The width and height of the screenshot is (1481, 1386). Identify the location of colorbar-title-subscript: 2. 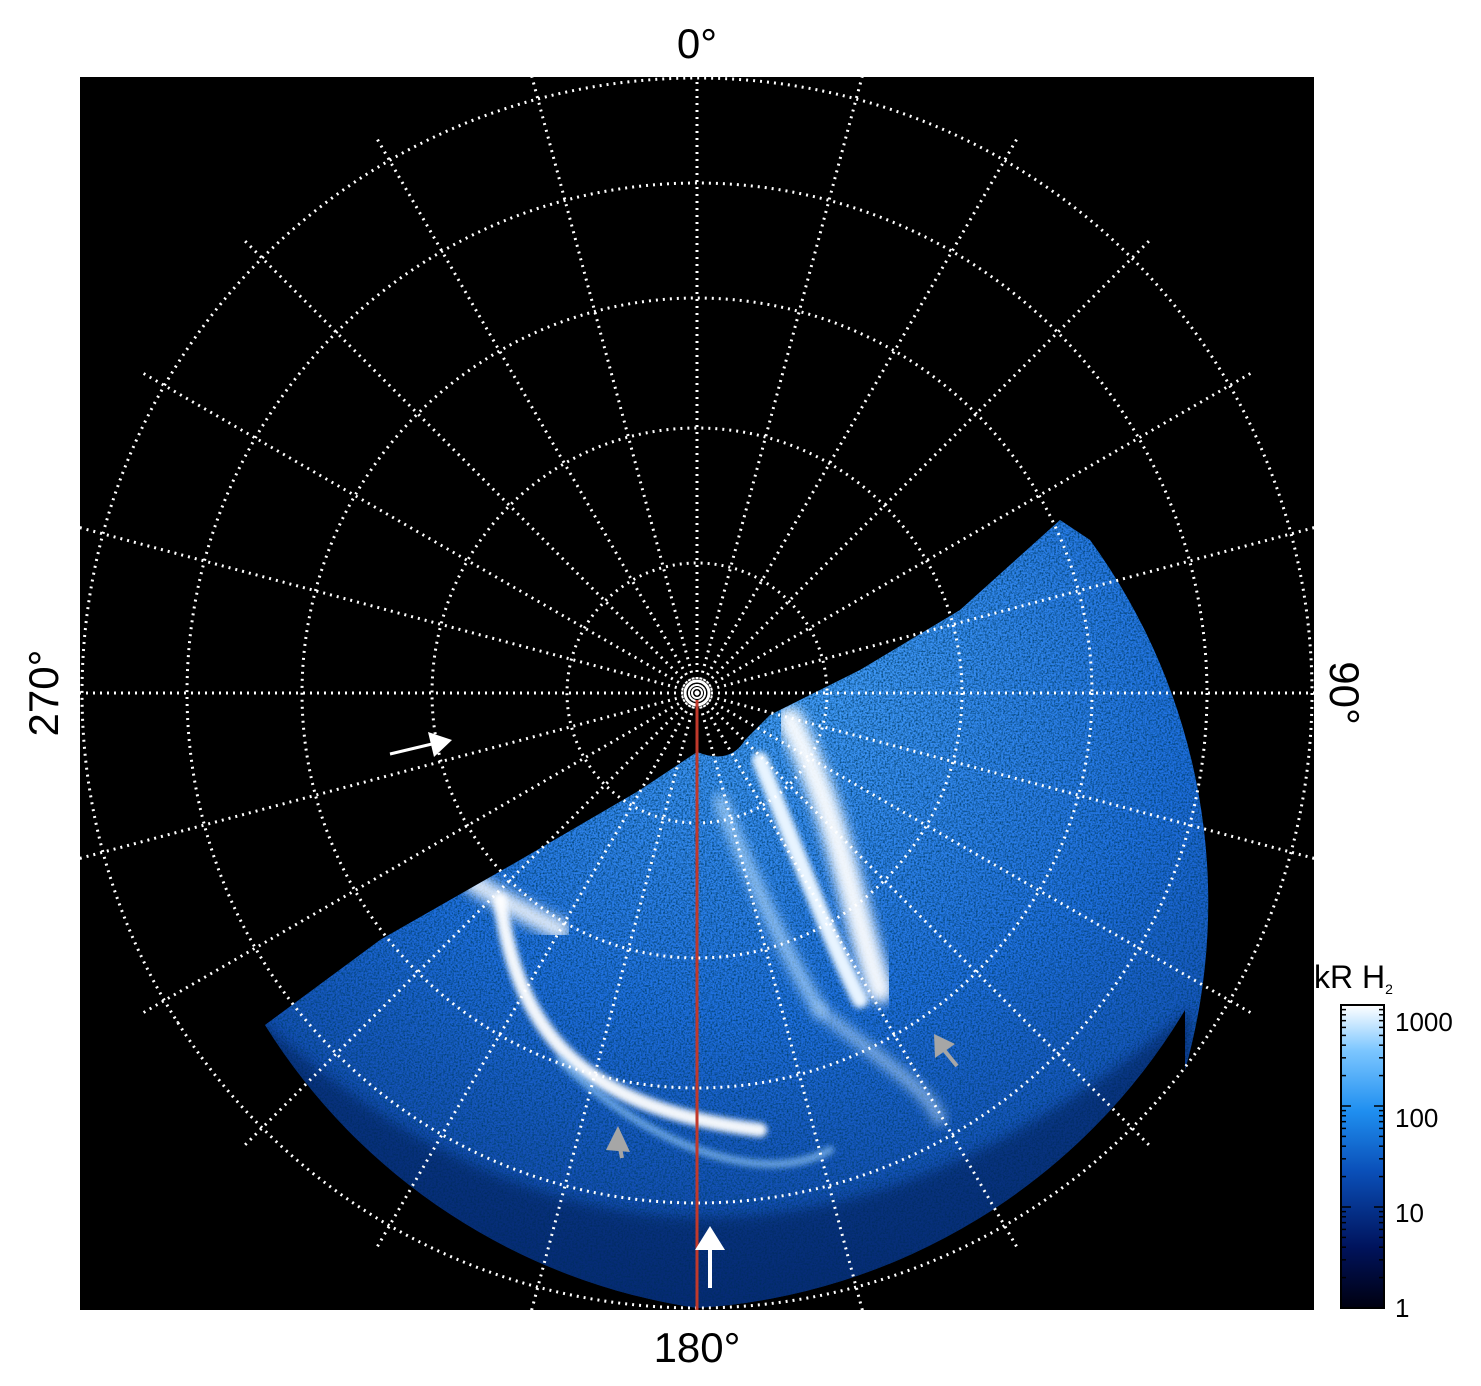
(1389, 989).